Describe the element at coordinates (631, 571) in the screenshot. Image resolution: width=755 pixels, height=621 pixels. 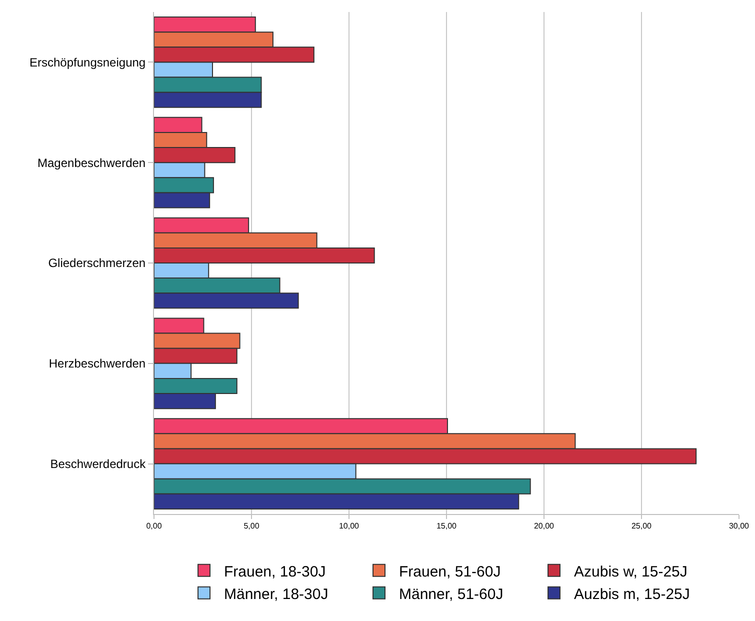
I see `legend-label: Azubis w, 15-25J` at that location.